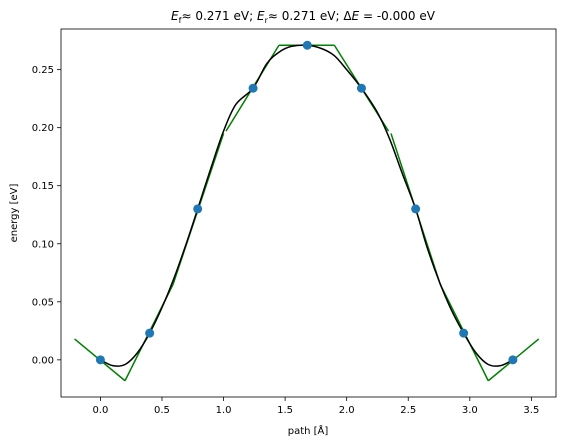 The image size is (566, 446). I want to click on x-axis: 0.0 0.5 1.0 1.5 2.0 2.5 3.0 3.5, so click(315, 406).